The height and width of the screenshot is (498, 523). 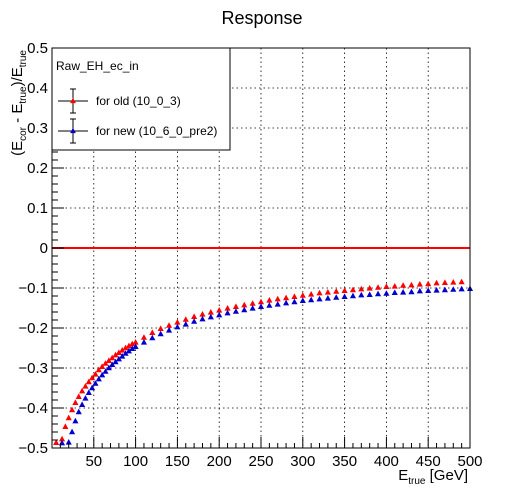 What do you see at coordinates (177, 461) in the screenshot?
I see `x-tick-label: 150` at bounding box center [177, 461].